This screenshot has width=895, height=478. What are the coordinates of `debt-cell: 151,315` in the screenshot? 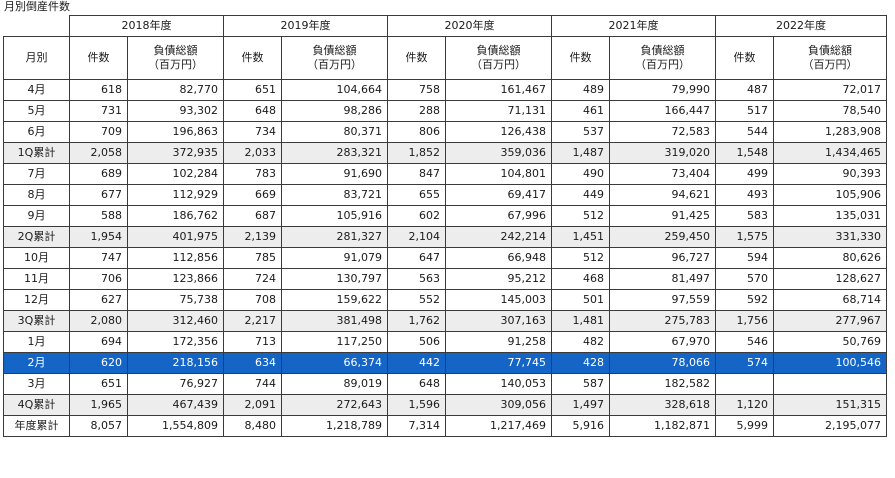 It's located at (830, 405).